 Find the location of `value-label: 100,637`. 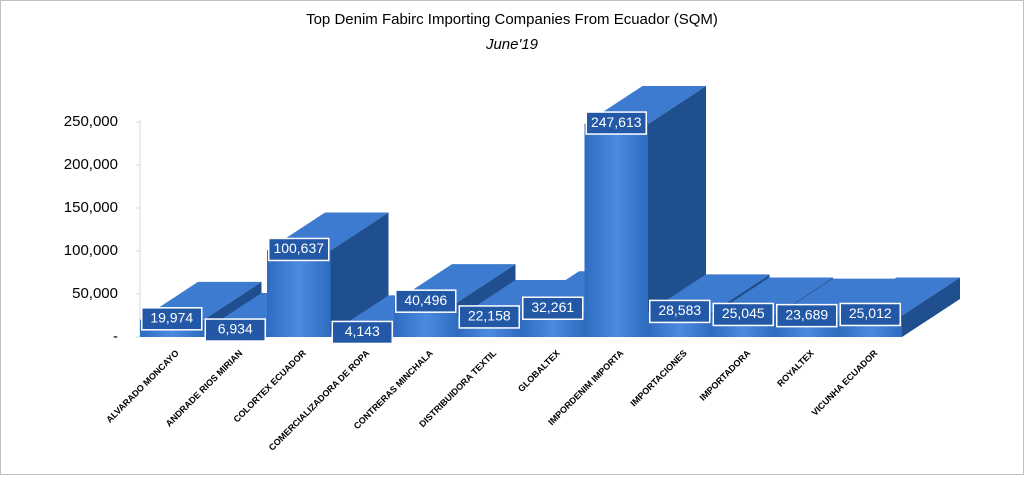

value-label: 100,637 is located at coordinates (298, 248).